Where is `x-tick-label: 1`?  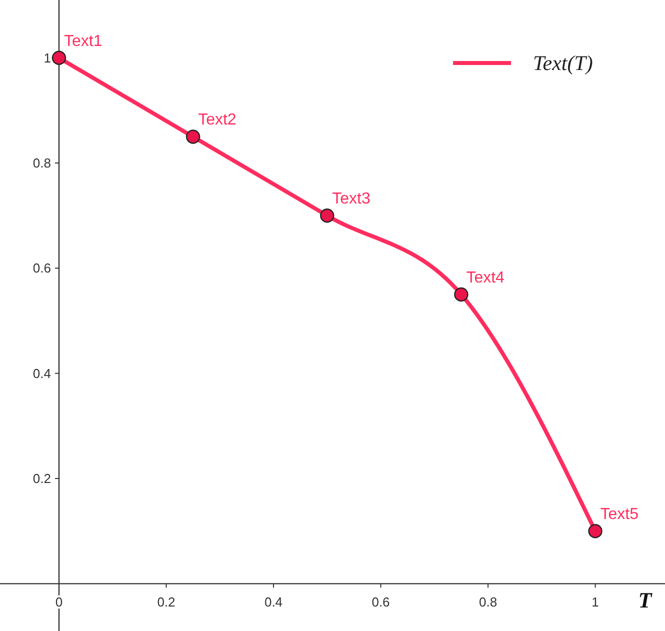 x-tick-label: 1 is located at coordinates (595, 602).